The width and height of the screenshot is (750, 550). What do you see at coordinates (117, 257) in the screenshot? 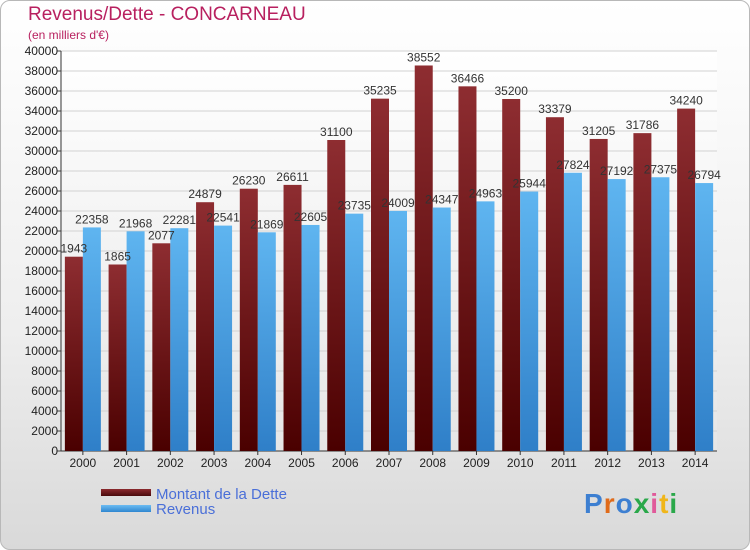
I see `data-label-debt: 1865` at bounding box center [117, 257].